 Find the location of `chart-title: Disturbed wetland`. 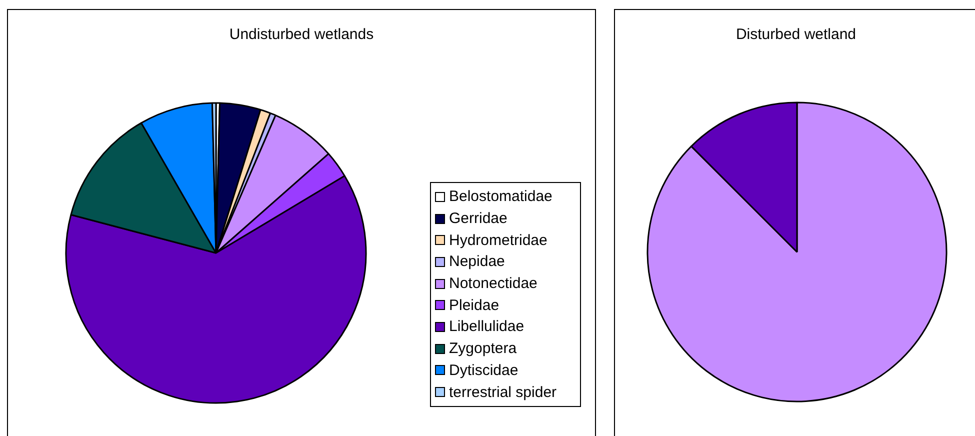

chart-title: Disturbed wetland is located at coordinates (796, 35).